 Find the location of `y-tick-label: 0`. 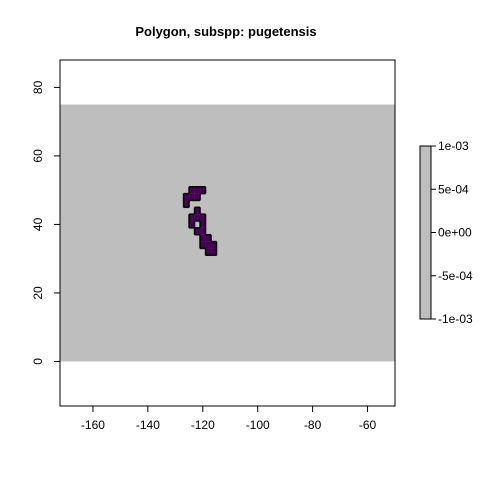

y-tick-label: 0 is located at coordinates (38, 361).